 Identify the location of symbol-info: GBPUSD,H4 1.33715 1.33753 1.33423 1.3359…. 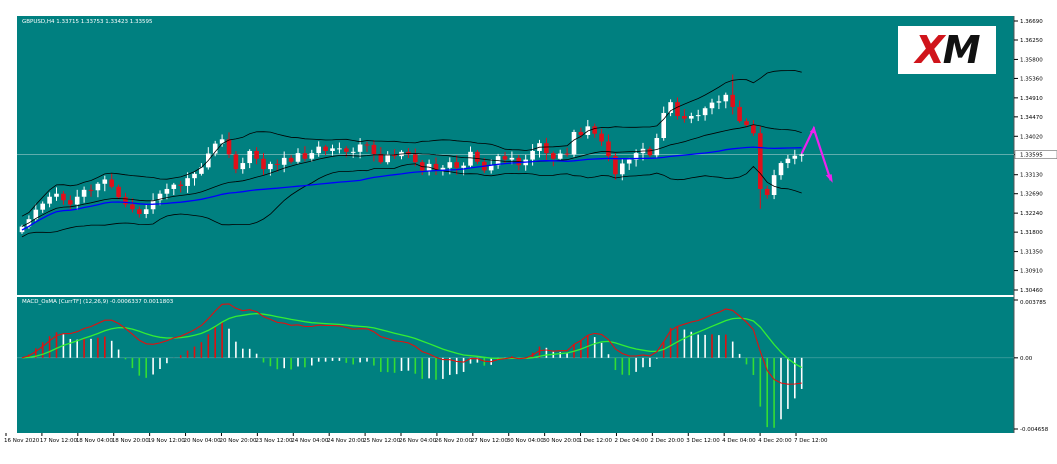
(87, 22).